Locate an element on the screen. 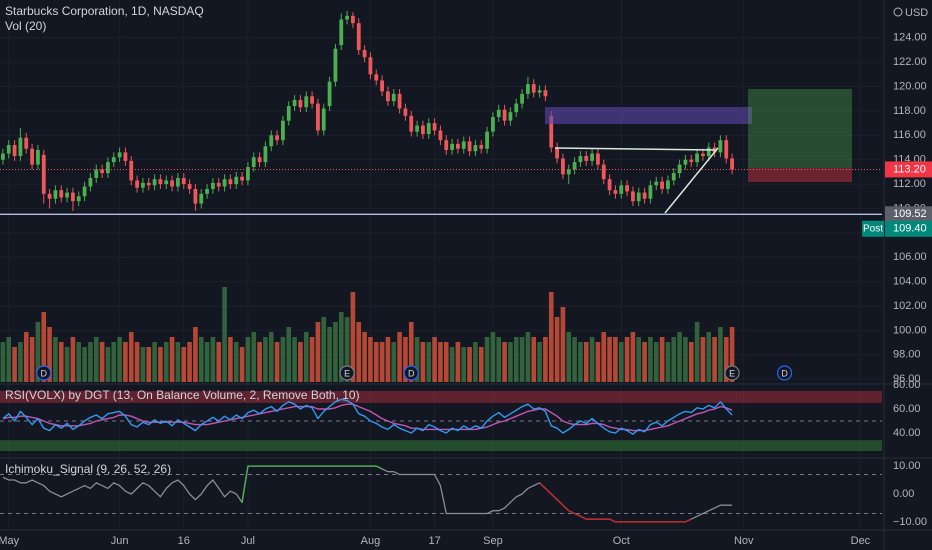 This screenshot has width=932, height=550. y-tick-label: 120.00 is located at coordinates (910, 86).